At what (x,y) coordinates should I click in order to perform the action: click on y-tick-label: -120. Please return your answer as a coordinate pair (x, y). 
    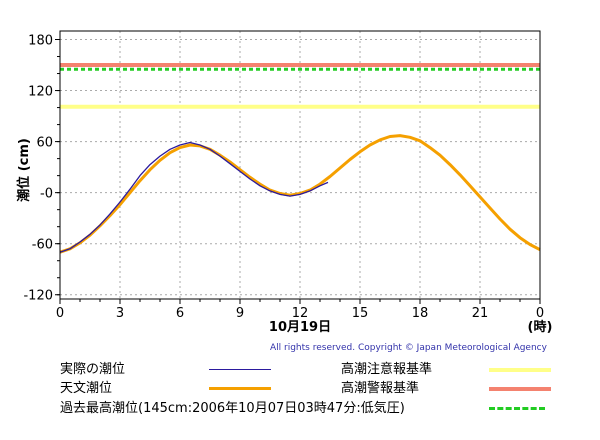
    Looking at the image, I should click on (38, 296).